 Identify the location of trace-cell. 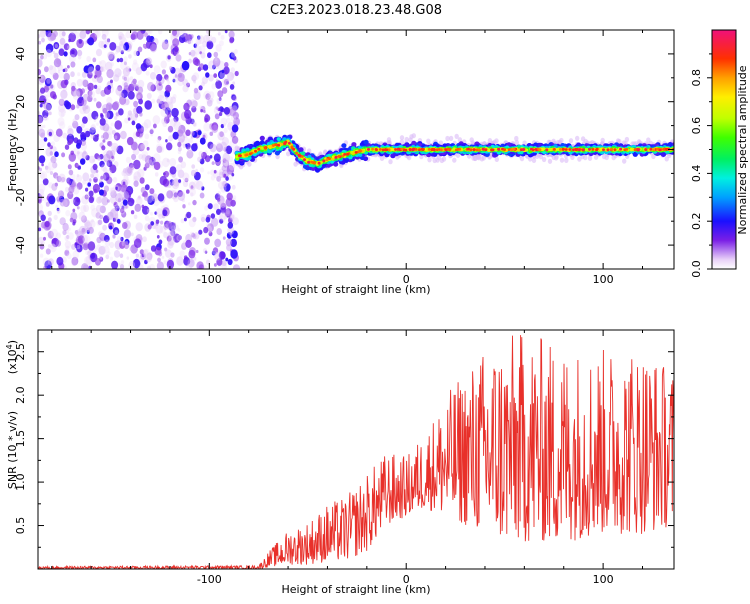
(277, 153).